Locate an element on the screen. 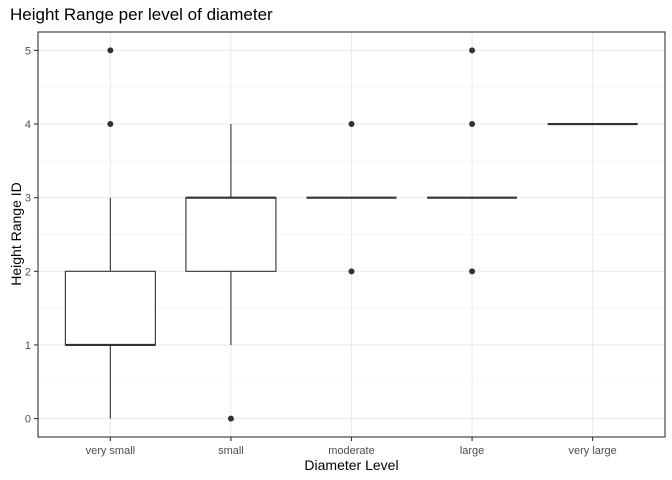 The image size is (672, 480). x-tick-label: very small is located at coordinates (111, 451).